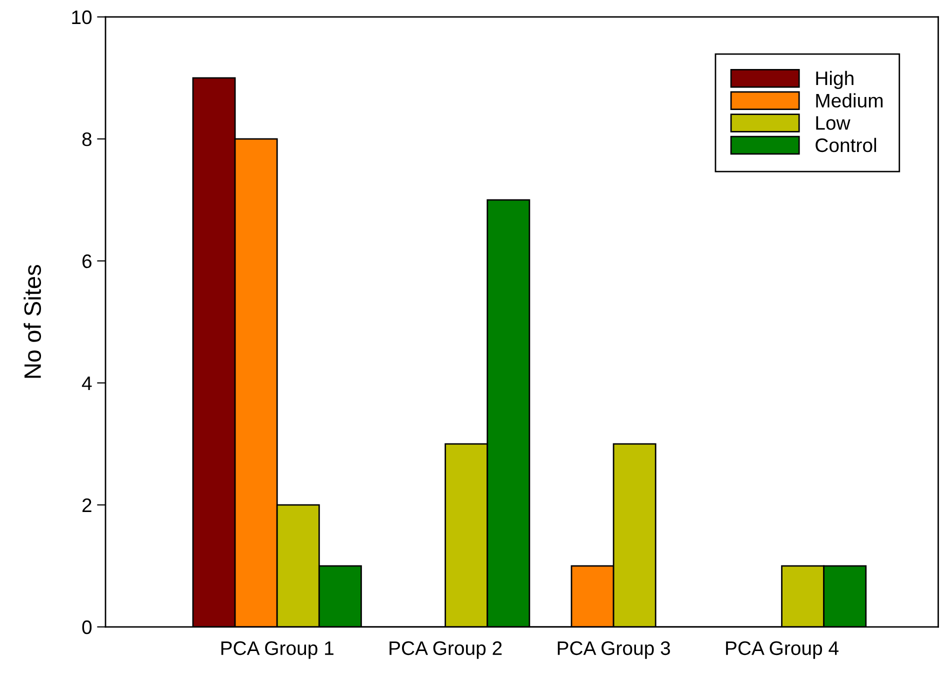  I want to click on x-tick-label: PCA Group 3, so click(614, 650).